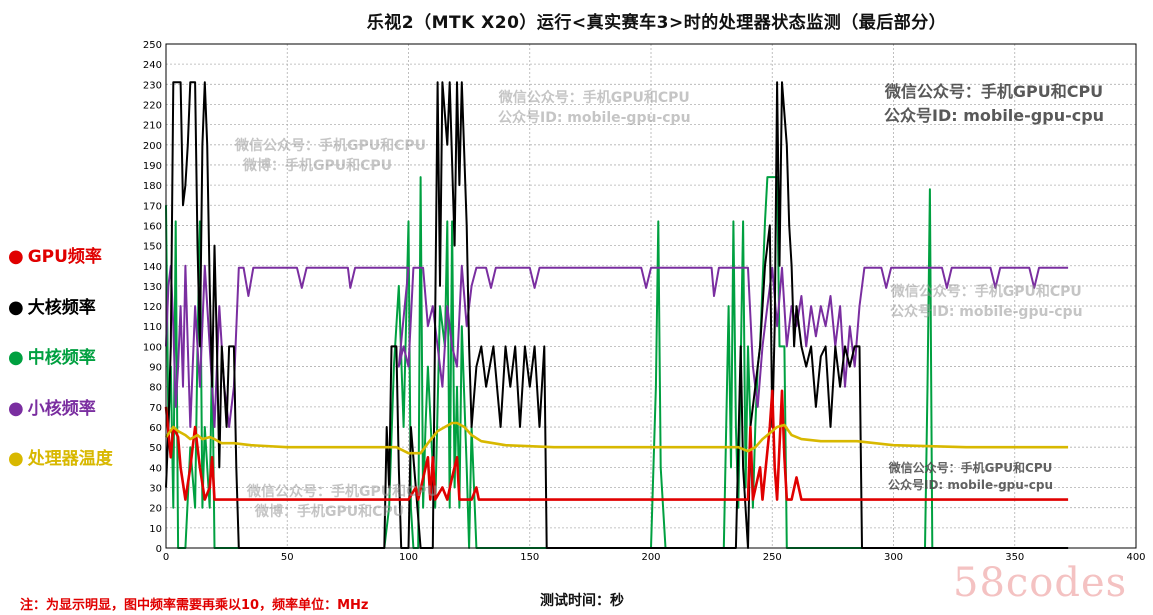 The height and width of the screenshot is (615, 1153). What do you see at coordinates (152, 307) in the screenshot?
I see `y-tick-label: 120` at bounding box center [152, 307].